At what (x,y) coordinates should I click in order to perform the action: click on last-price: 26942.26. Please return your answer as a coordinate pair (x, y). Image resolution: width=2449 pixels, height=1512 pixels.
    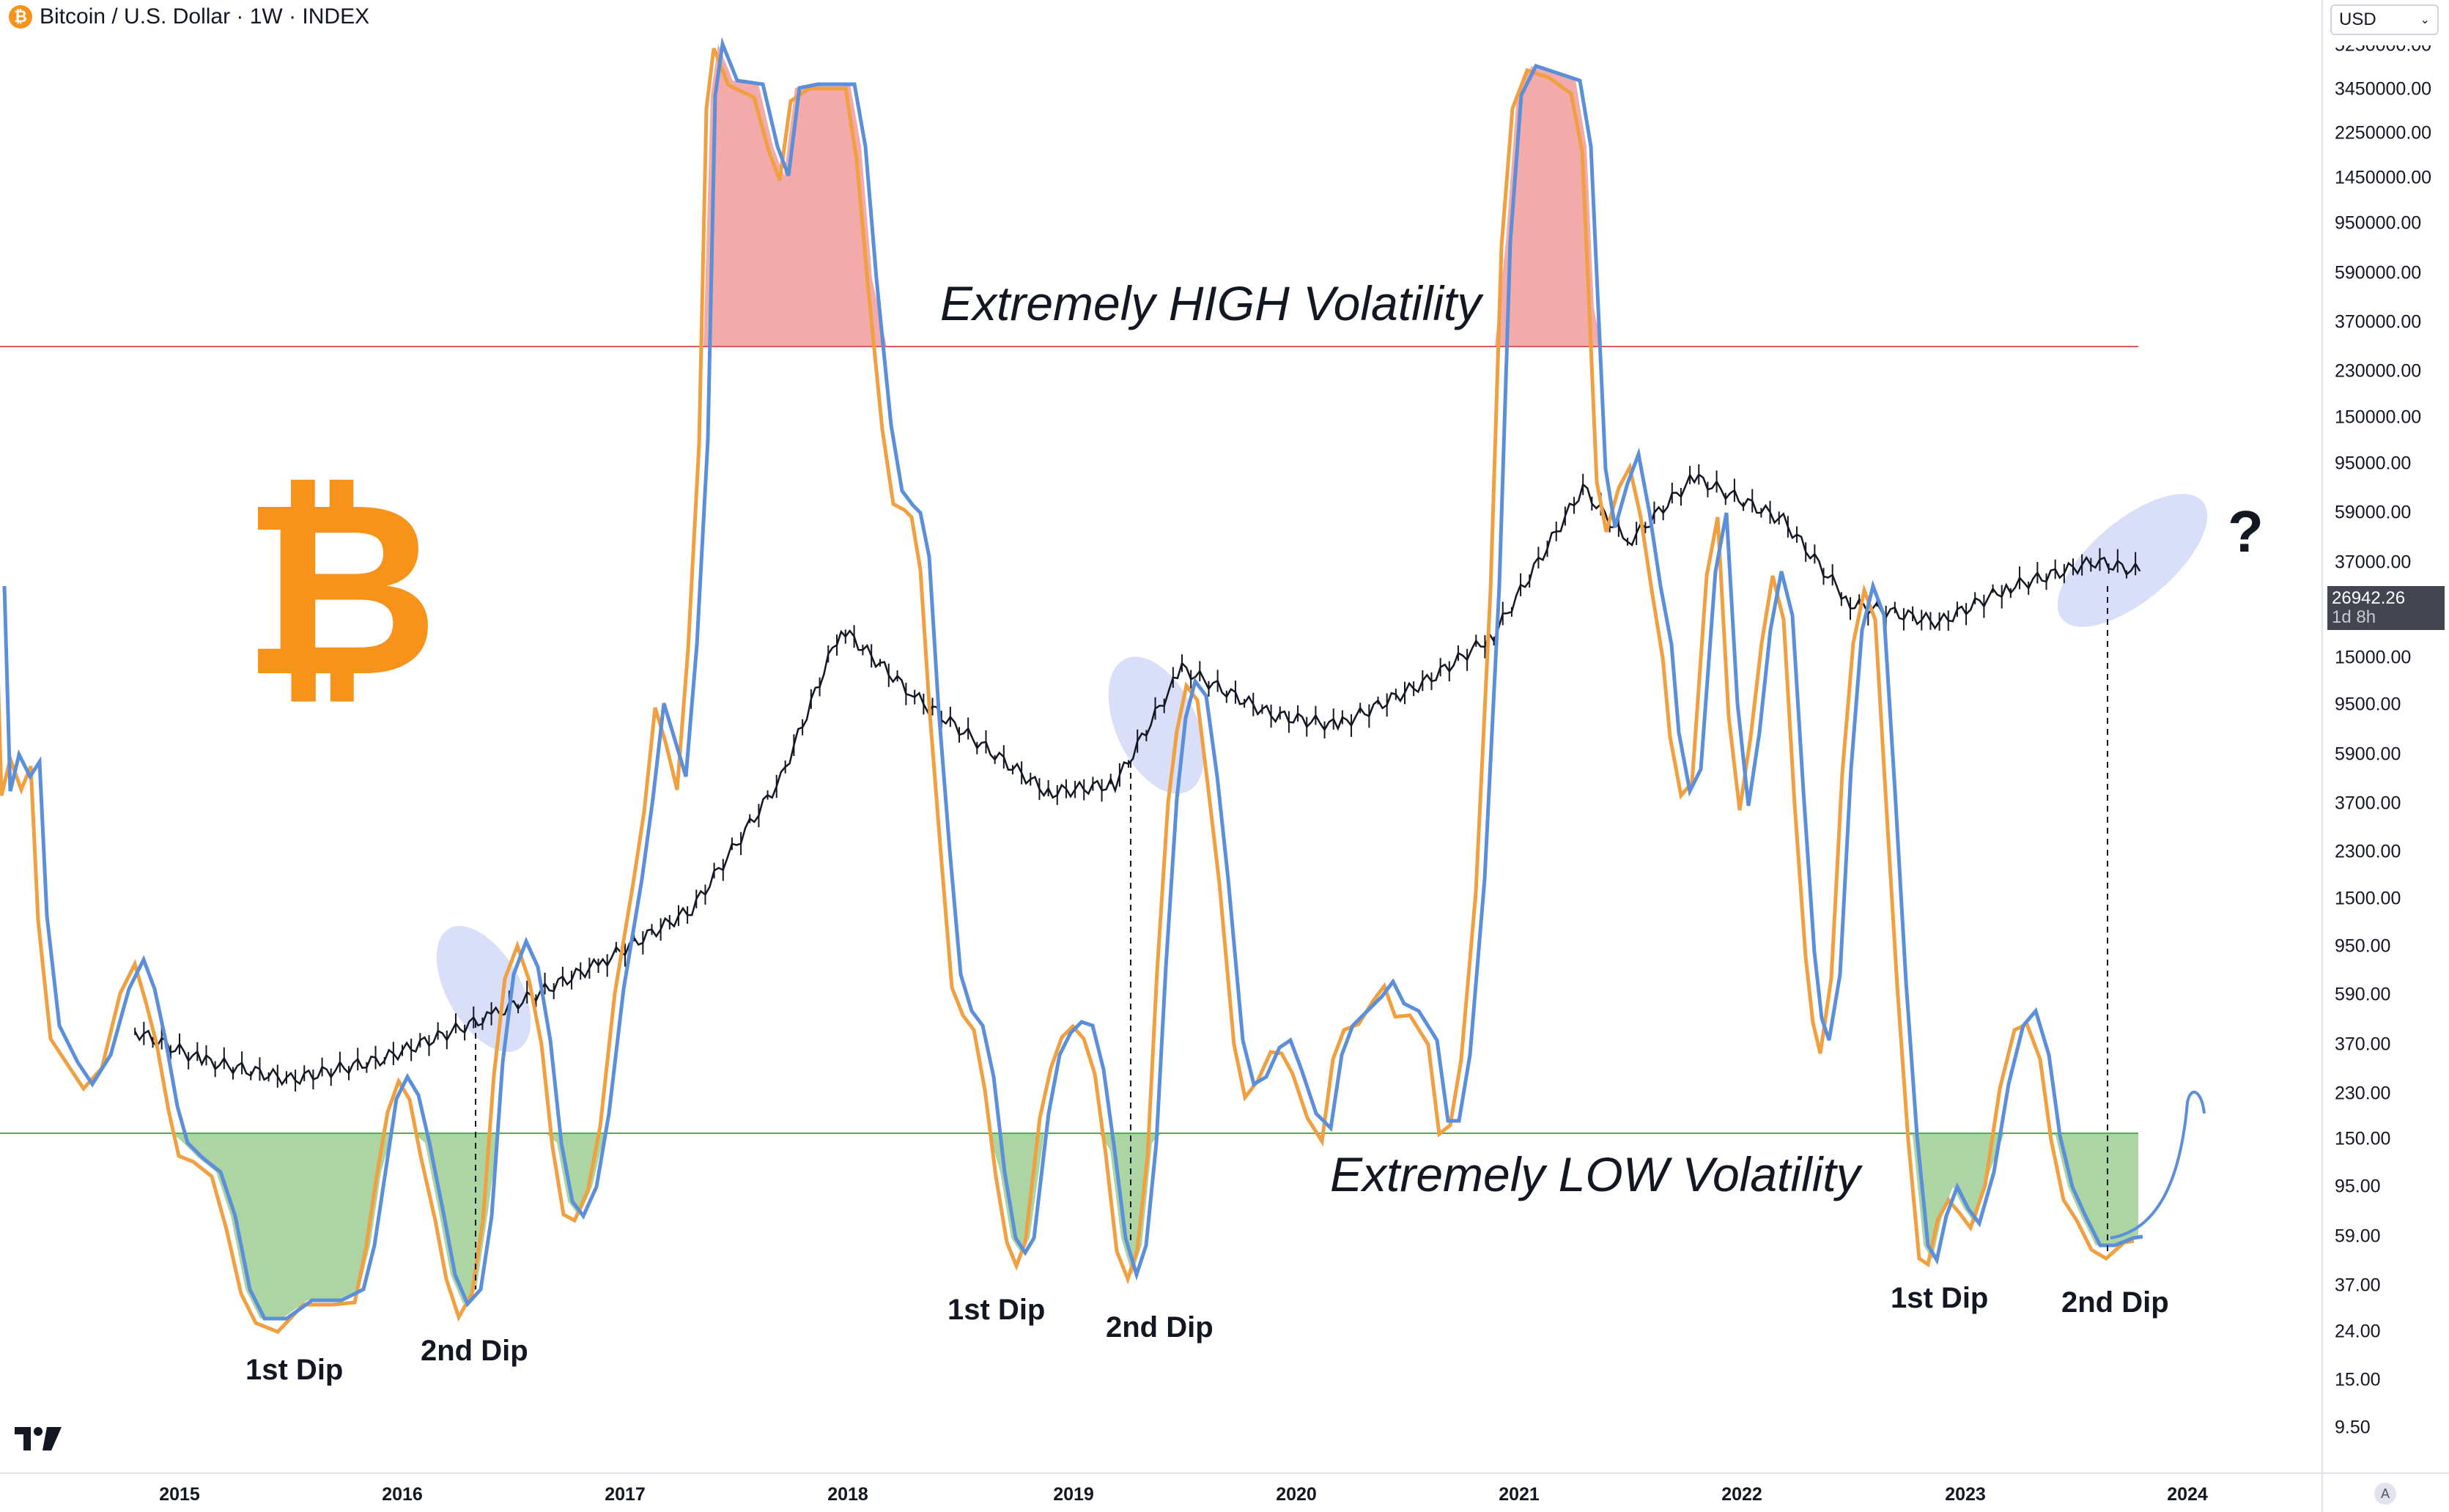
    Looking at the image, I should click on (2369, 598).